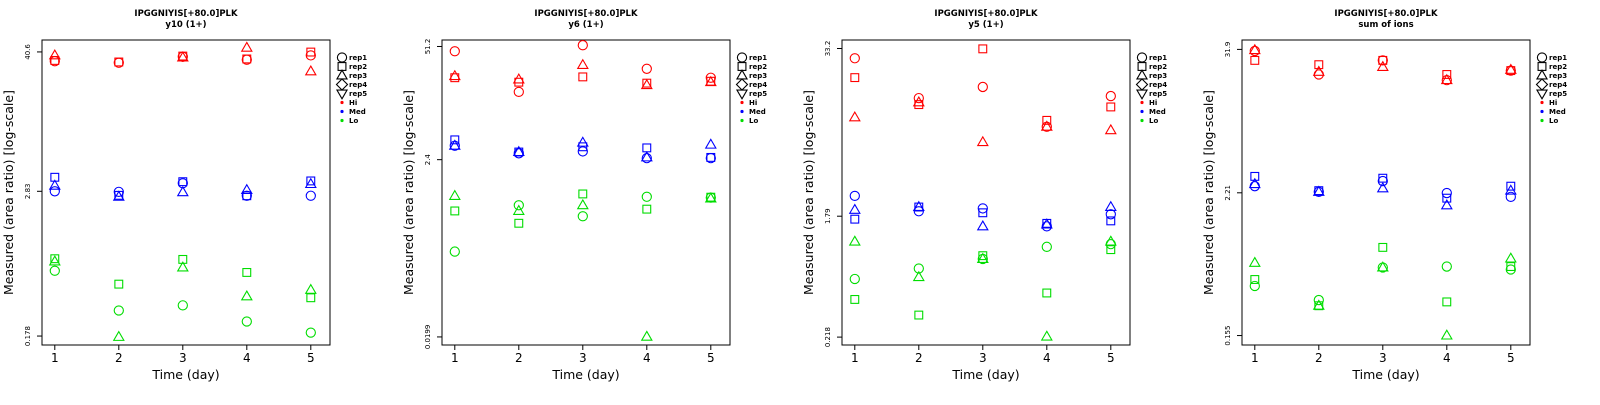 This screenshot has width=1600, height=405. Describe the element at coordinates (1142, 120) in the screenshot. I see `legend-swatch-lo` at that location.